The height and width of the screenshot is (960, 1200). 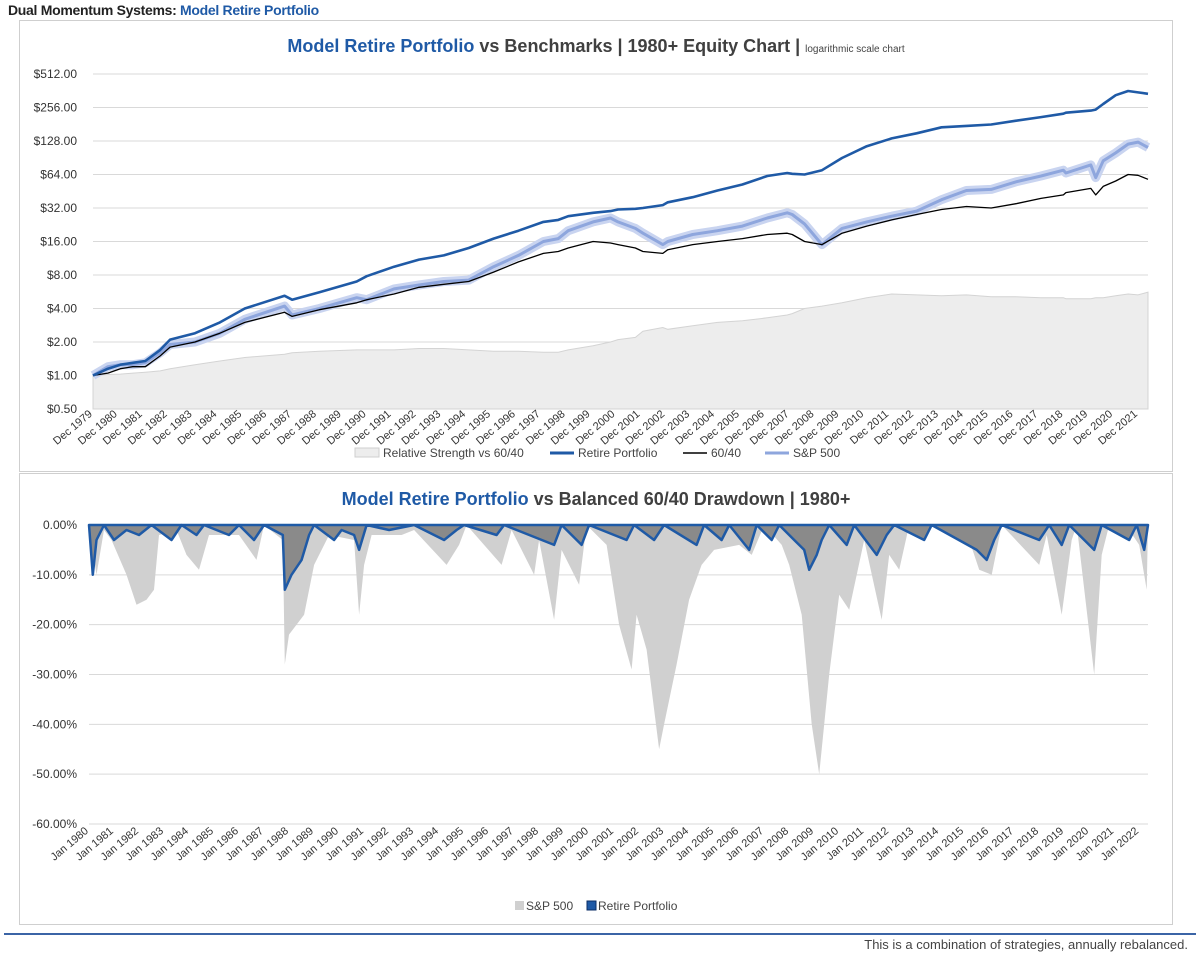 I want to click on page-title-brand: Model Retire Portfolio, so click(x=249, y=10).